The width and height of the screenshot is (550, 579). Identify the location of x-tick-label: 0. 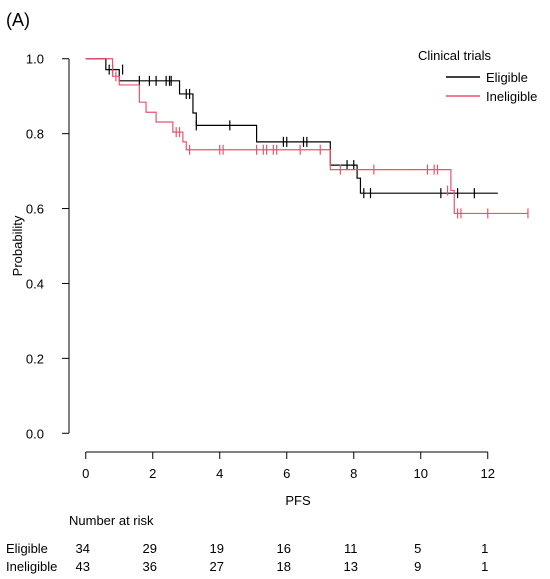
(85, 473).